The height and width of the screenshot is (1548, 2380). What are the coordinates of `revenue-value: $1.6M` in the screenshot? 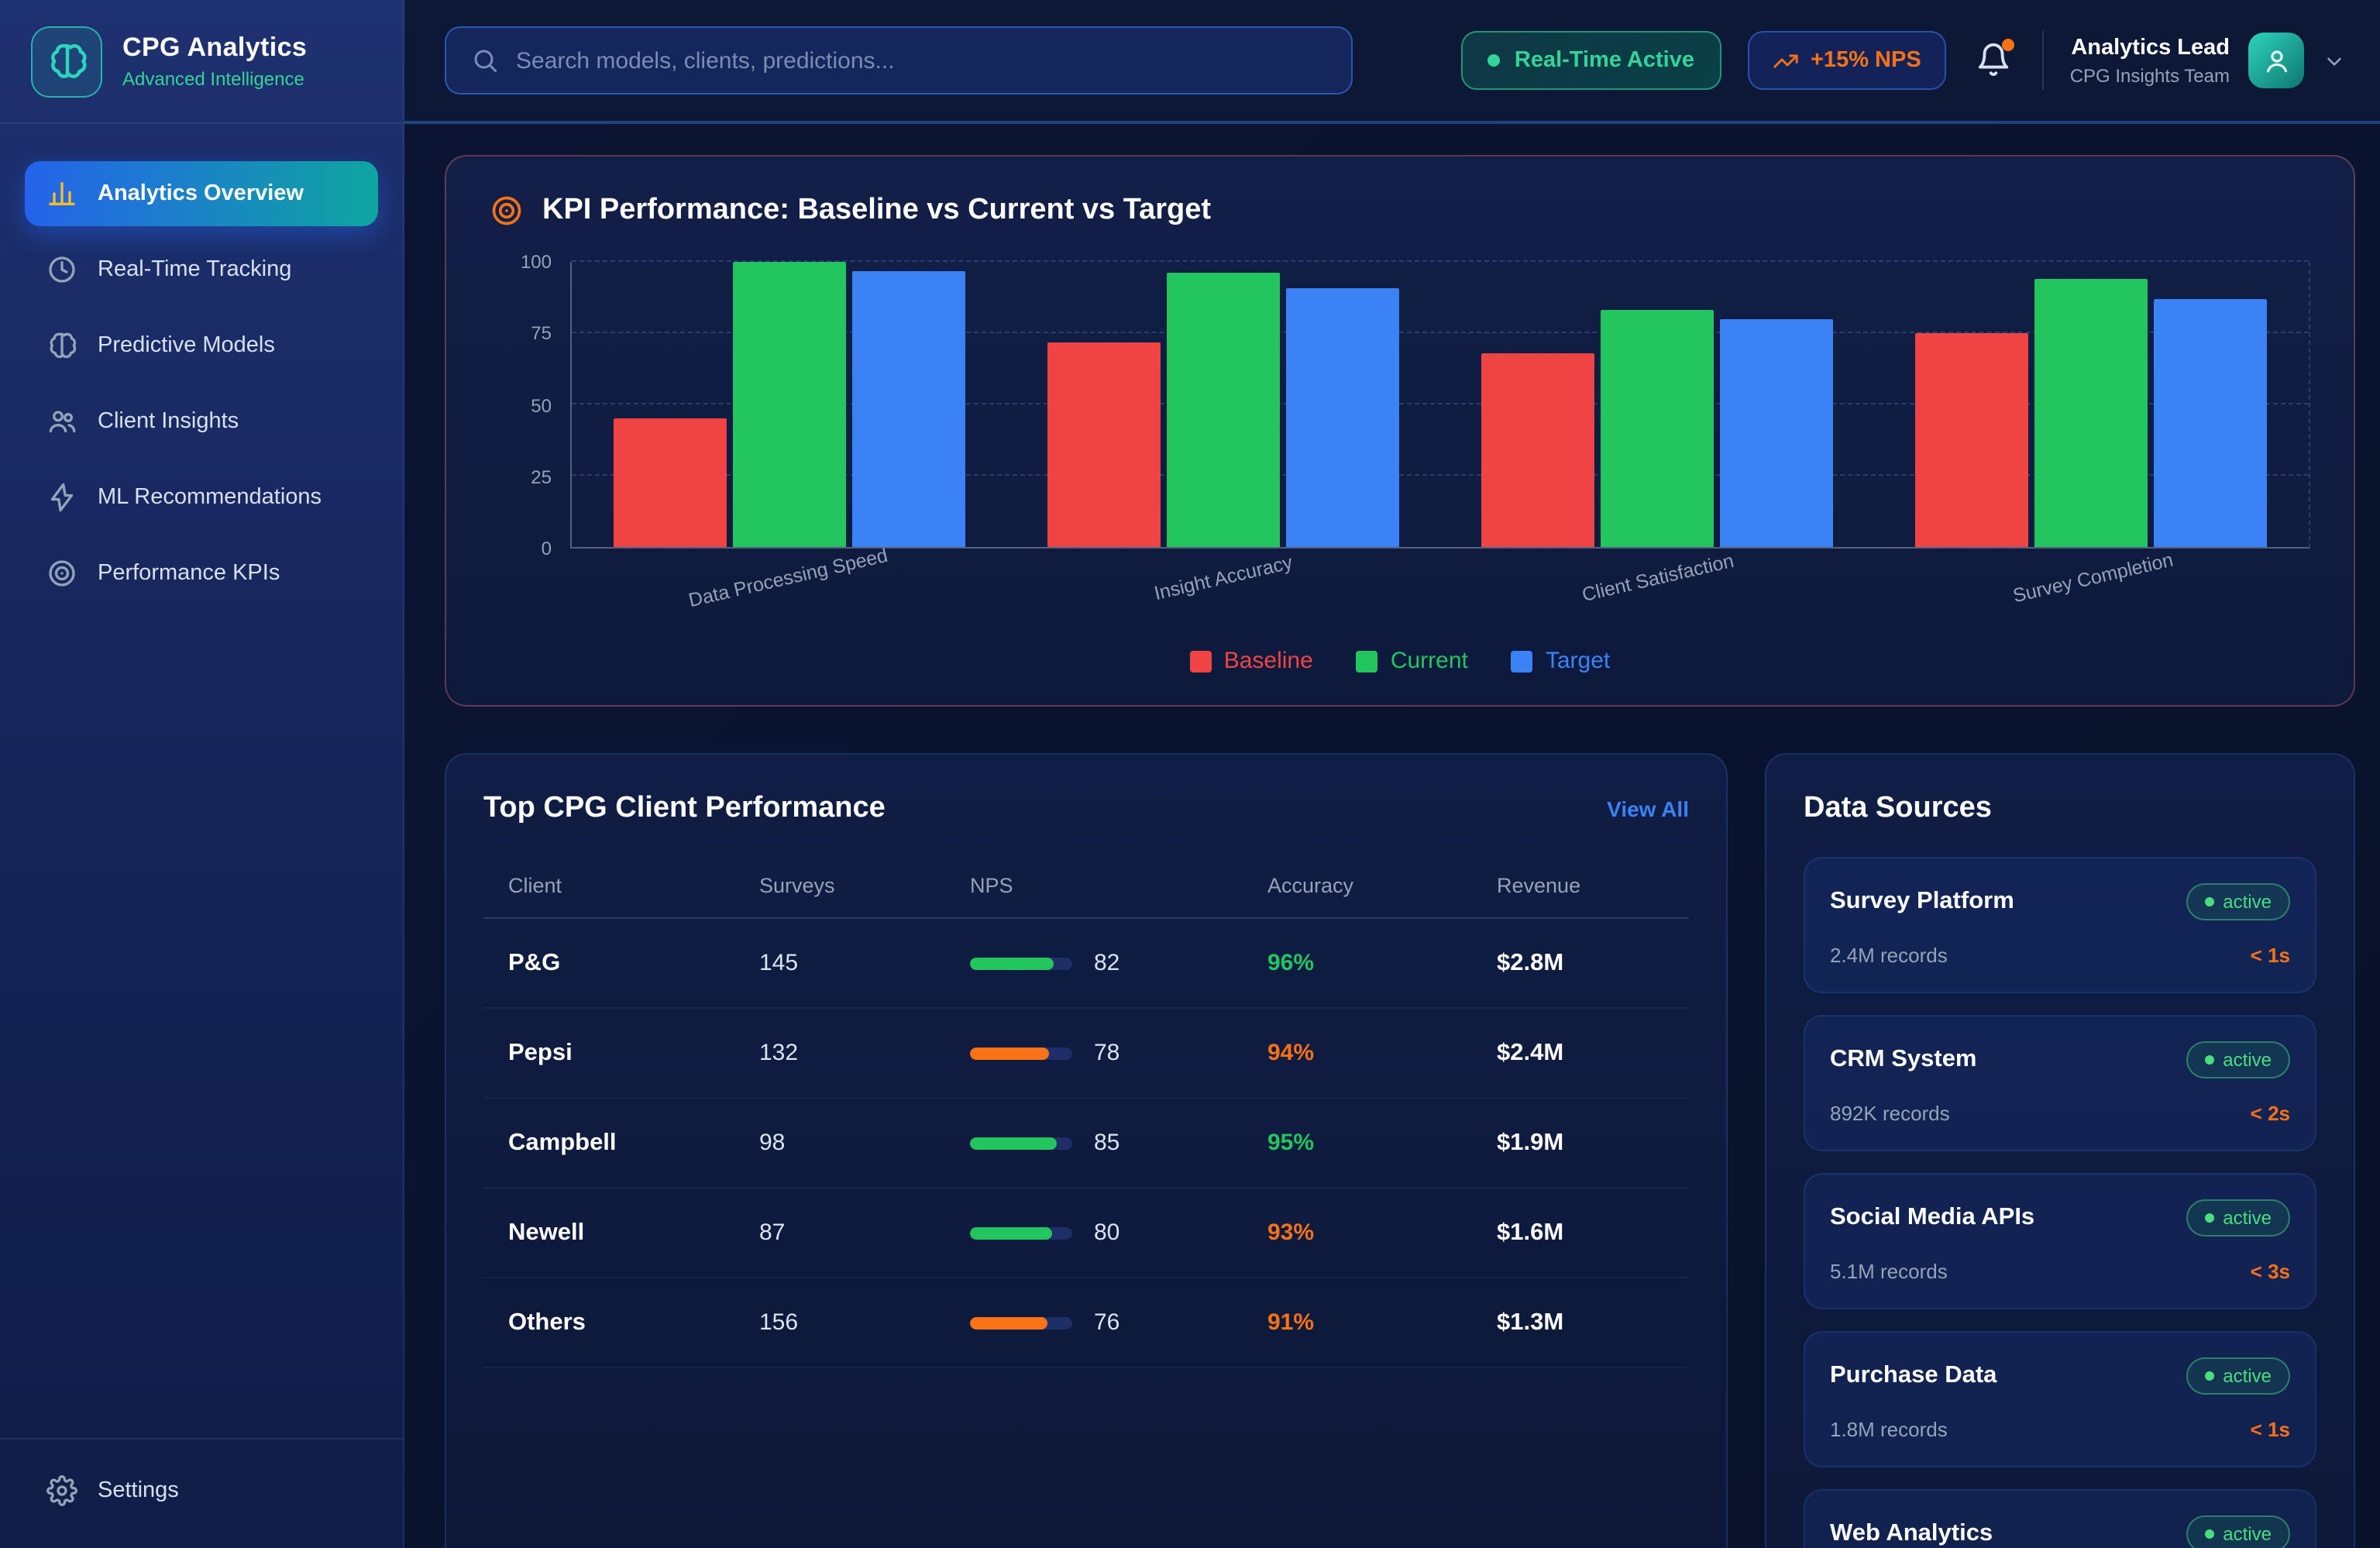 It's located at (1530, 1232).